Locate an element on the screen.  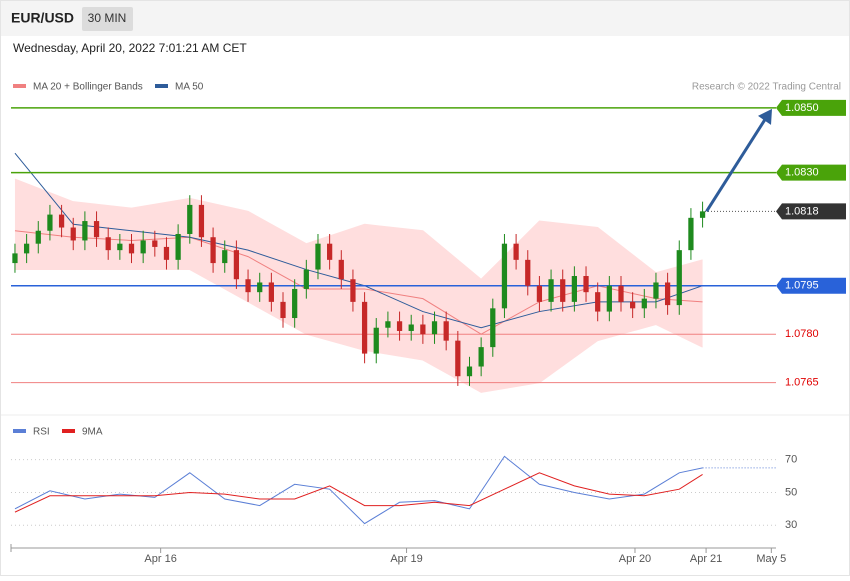
forecast-arrowhead is located at coordinates (765, 116).